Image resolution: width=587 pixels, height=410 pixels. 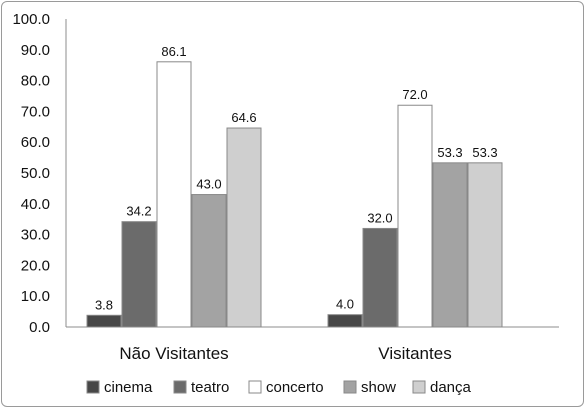 What do you see at coordinates (451, 387) in the screenshot?
I see `legend-label: dança` at bounding box center [451, 387].